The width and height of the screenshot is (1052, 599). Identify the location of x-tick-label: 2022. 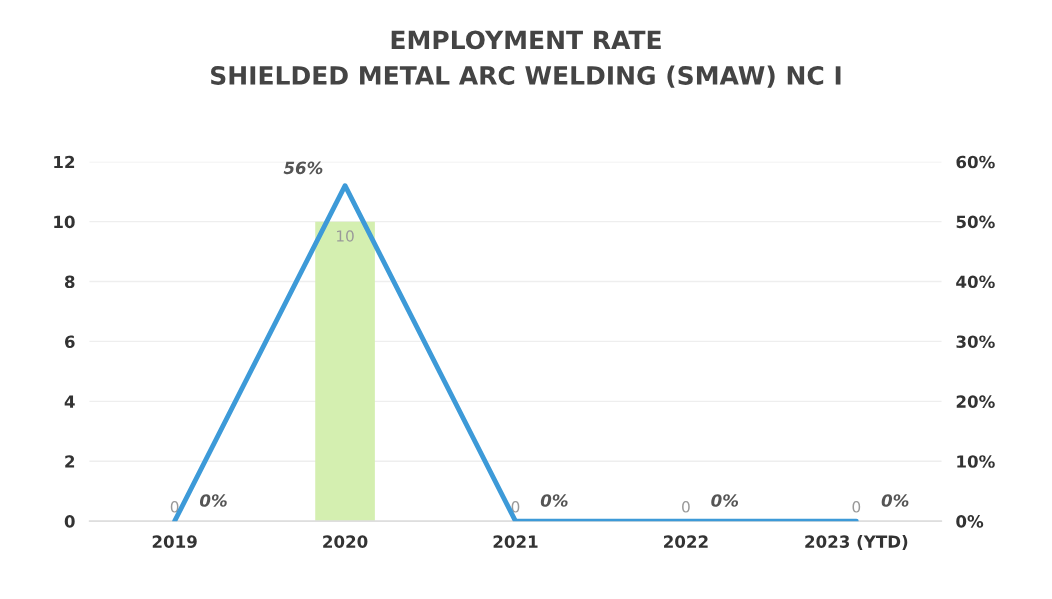
(686, 541).